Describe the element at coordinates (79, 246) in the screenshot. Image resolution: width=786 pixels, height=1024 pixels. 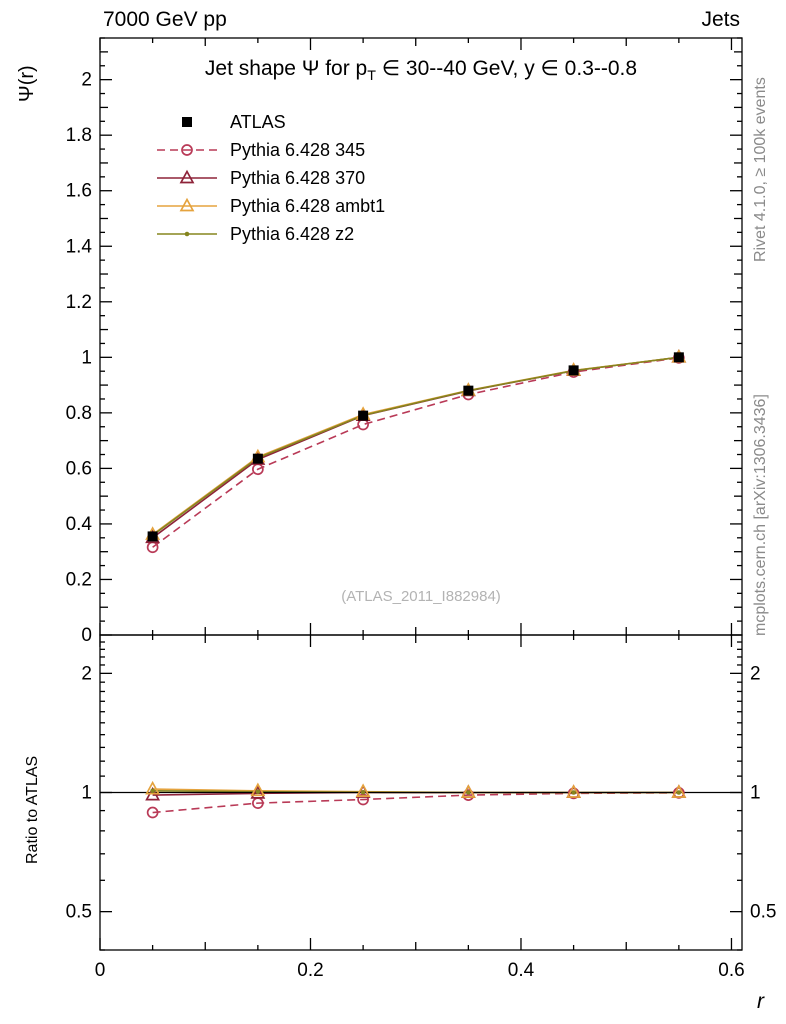
I see `main-ytick-label: 1.4` at that location.